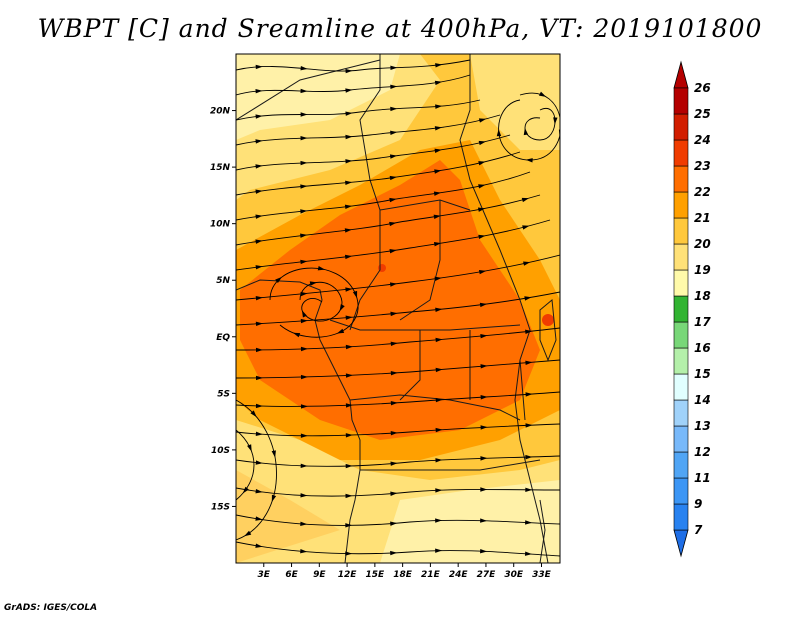  I want to click on lon-tick-label: 33E, so click(542, 575).